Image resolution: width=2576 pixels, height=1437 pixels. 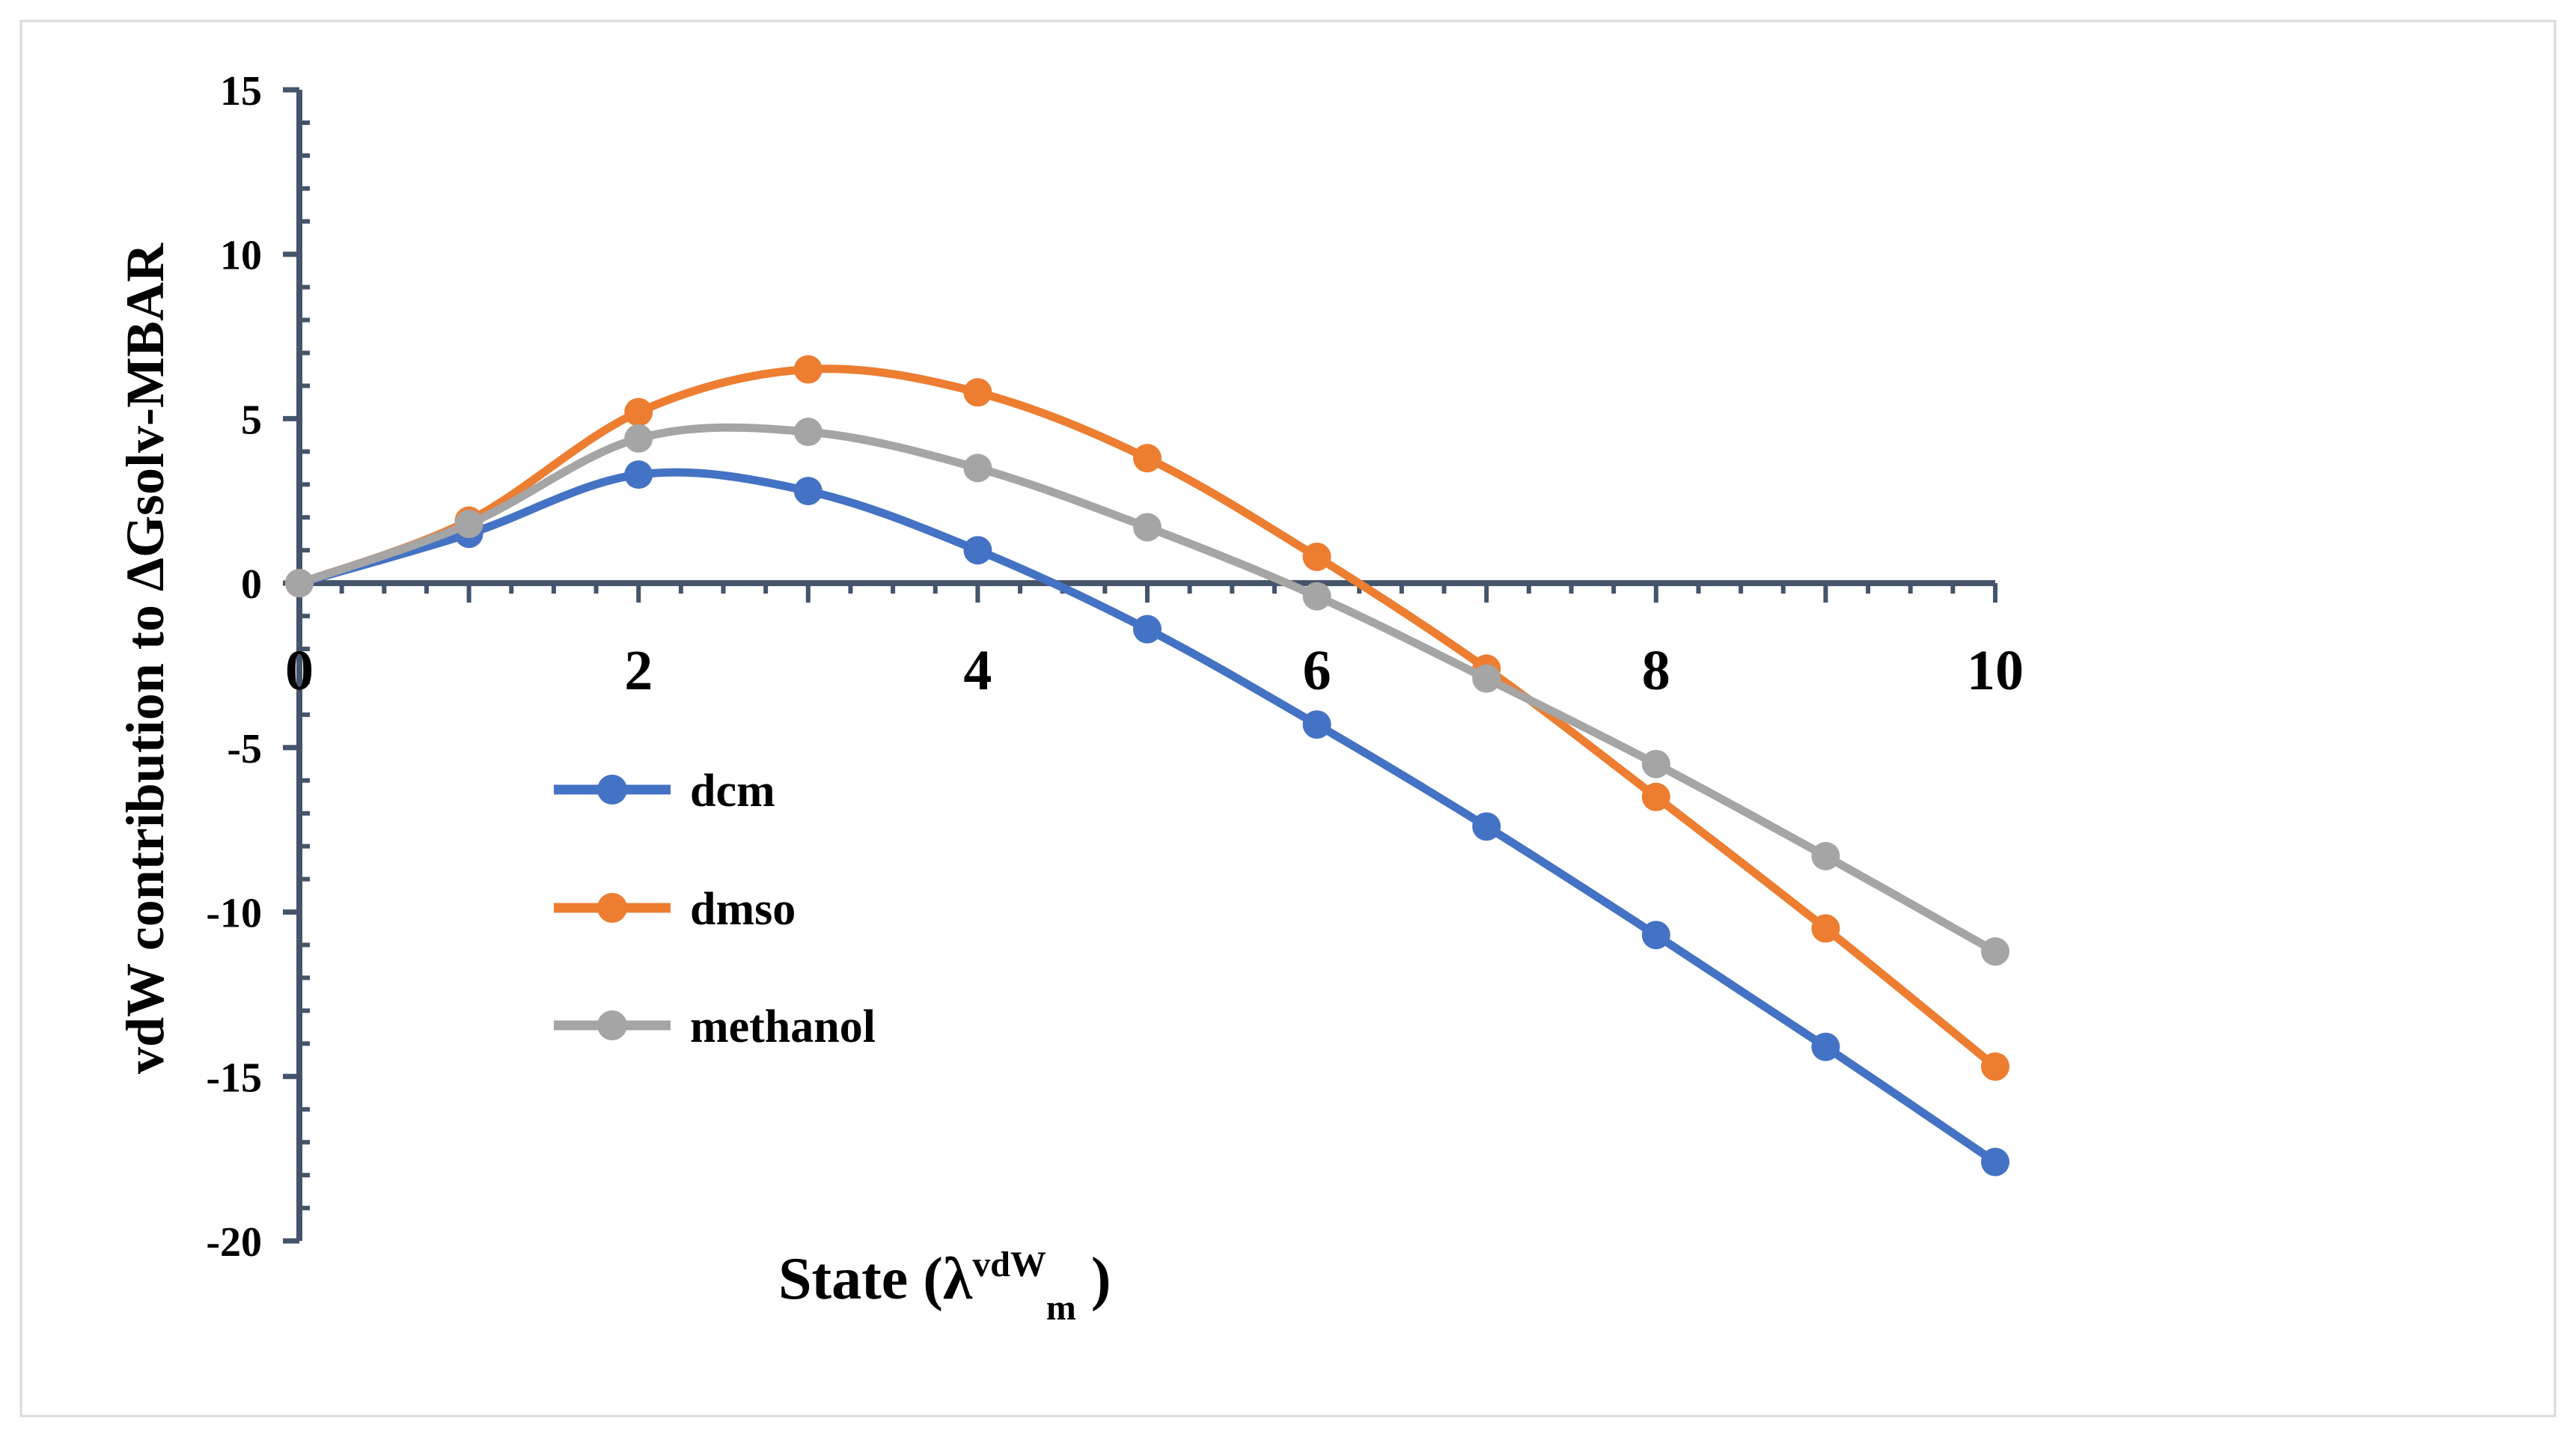 I want to click on y-tick-label: 15, so click(x=241, y=91).